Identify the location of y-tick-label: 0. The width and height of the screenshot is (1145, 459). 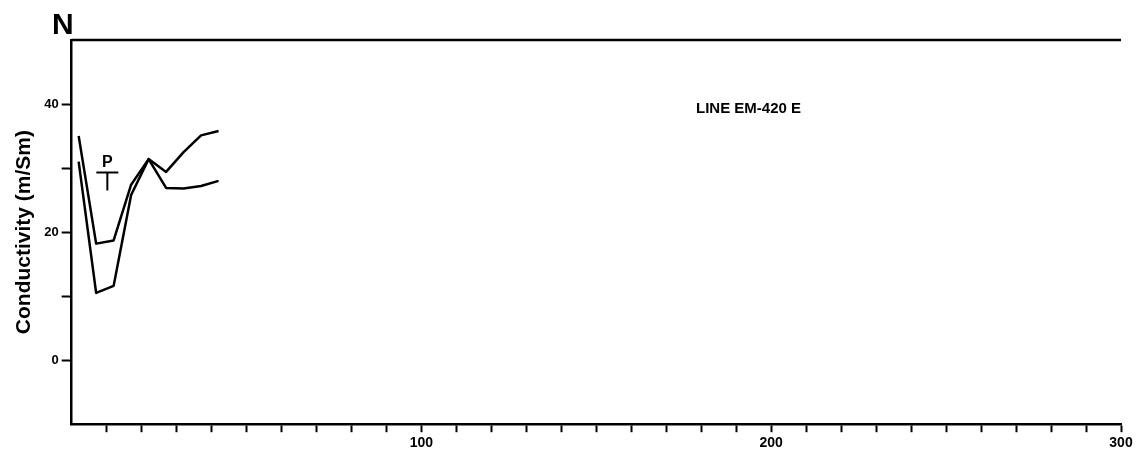
(55, 359).